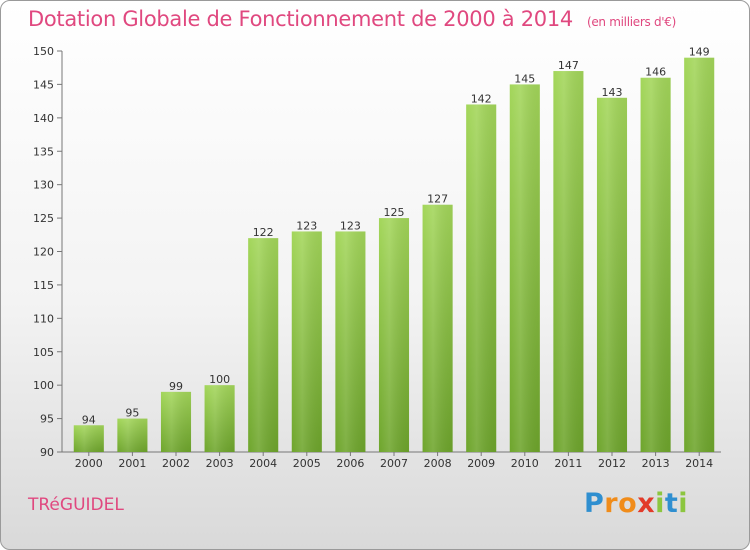 This screenshot has width=750, height=550. I want to click on x-tick-label: 2014, so click(699, 463).